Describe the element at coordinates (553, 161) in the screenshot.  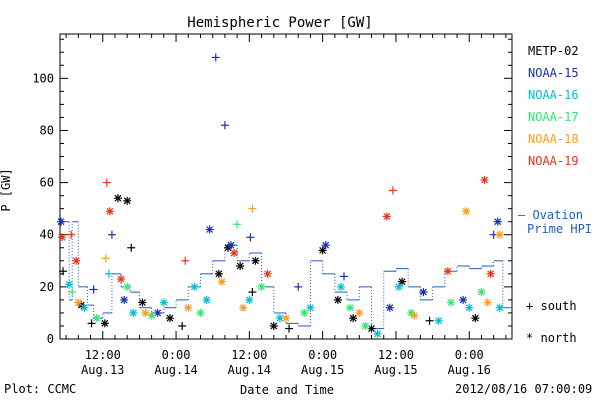
I see `legend-noaa-19: NOAA-19` at that location.